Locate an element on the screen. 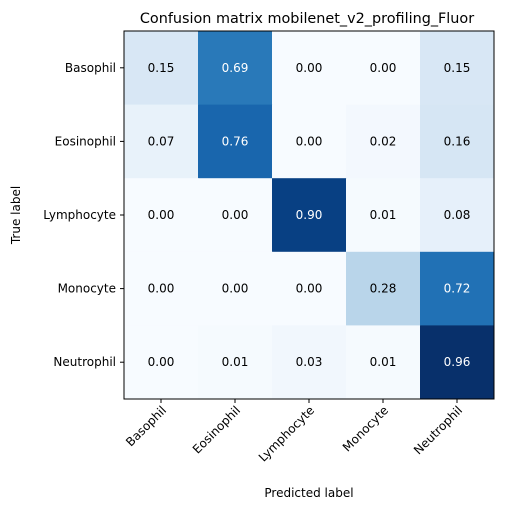  y-axis-label: True label is located at coordinates (16, 215).